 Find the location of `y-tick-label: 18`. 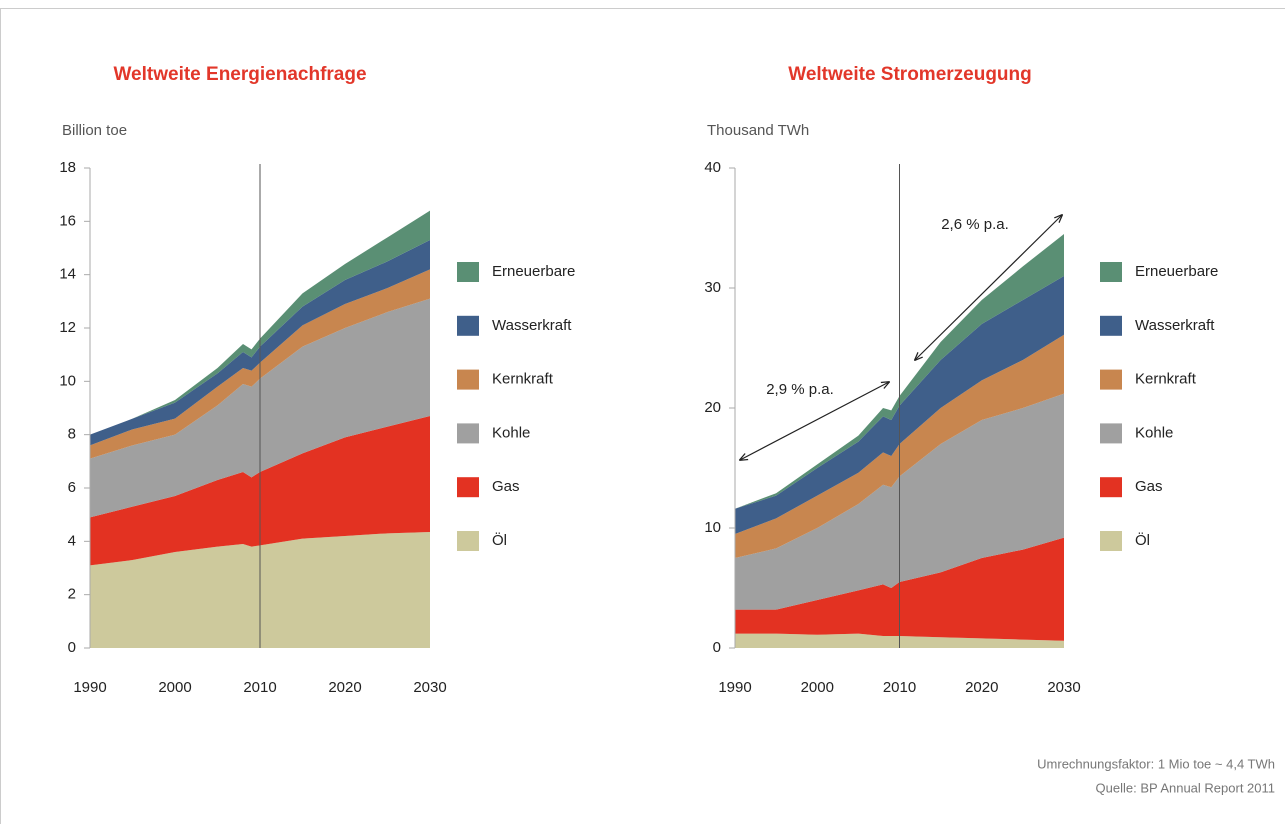

y-tick-label: 18 is located at coordinates (67, 167).